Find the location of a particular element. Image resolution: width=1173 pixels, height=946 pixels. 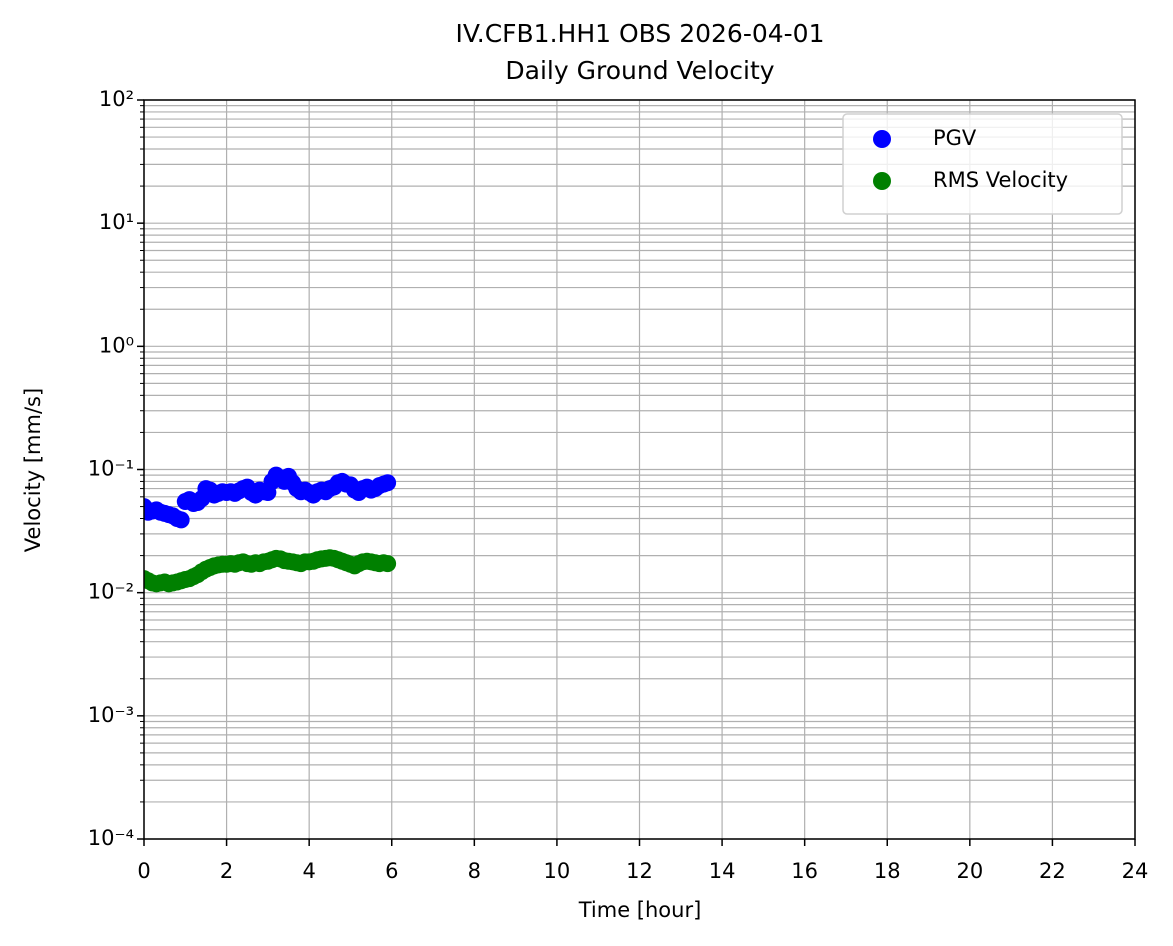

x-tick-label: 2 is located at coordinates (226, 871).